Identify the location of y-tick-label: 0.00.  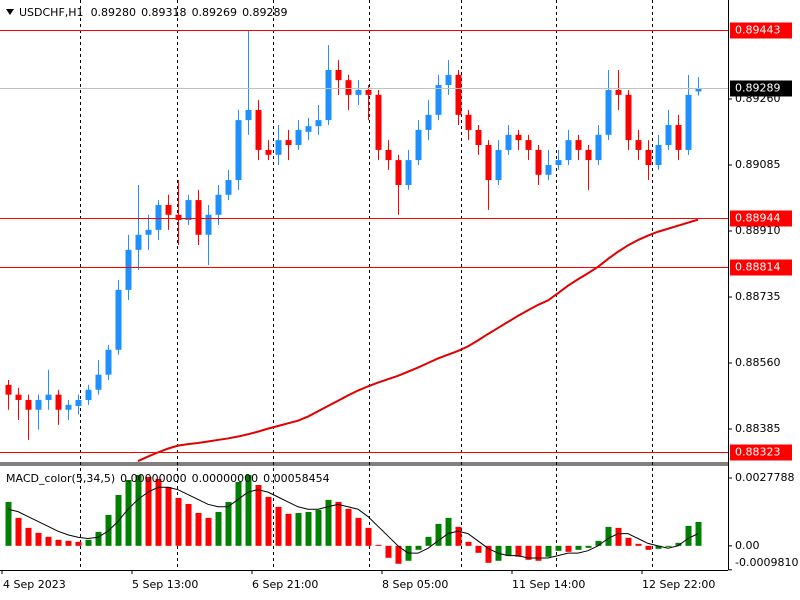
(747, 545).